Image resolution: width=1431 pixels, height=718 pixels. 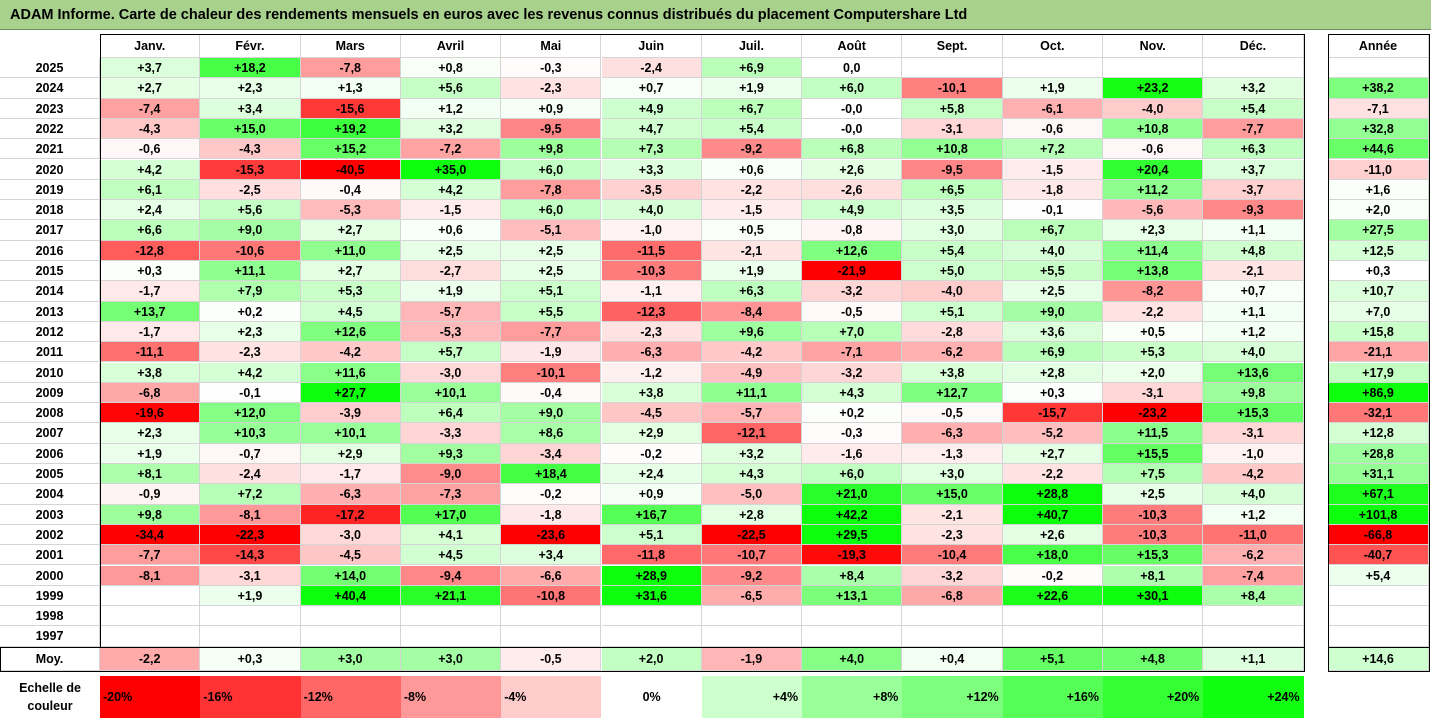 What do you see at coordinates (752, 332) in the screenshot?
I see `heatmap-cell: +9,6` at bounding box center [752, 332].